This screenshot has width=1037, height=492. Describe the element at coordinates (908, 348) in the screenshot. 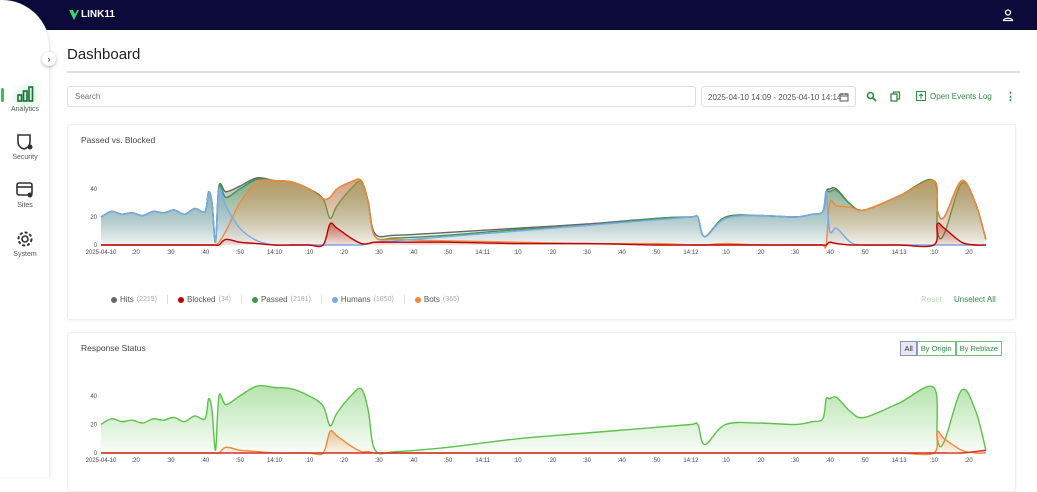

I see `filter-all-button: All` at that location.